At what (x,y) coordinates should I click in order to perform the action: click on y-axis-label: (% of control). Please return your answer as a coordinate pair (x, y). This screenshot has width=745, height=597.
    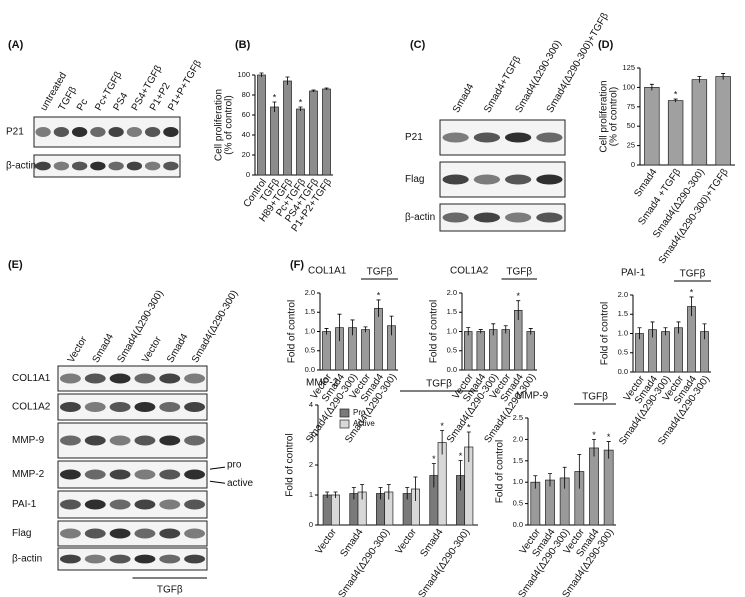
    Looking at the image, I should click on (229, 124).